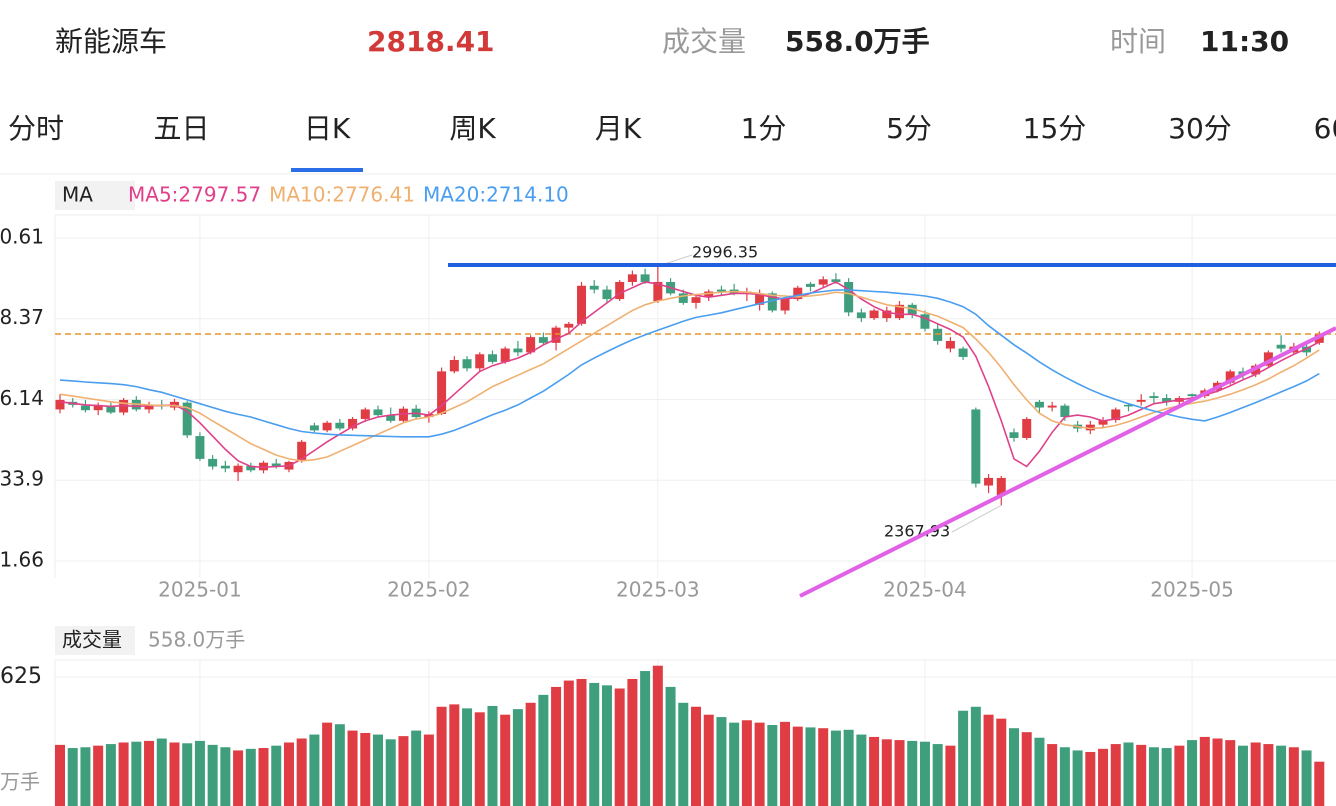 Image resolution: width=1336 pixels, height=806 pixels. What do you see at coordinates (22, 236) in the screenshot?
I see `y-tick-label: 3070.61` at bounding box center [22, 236].